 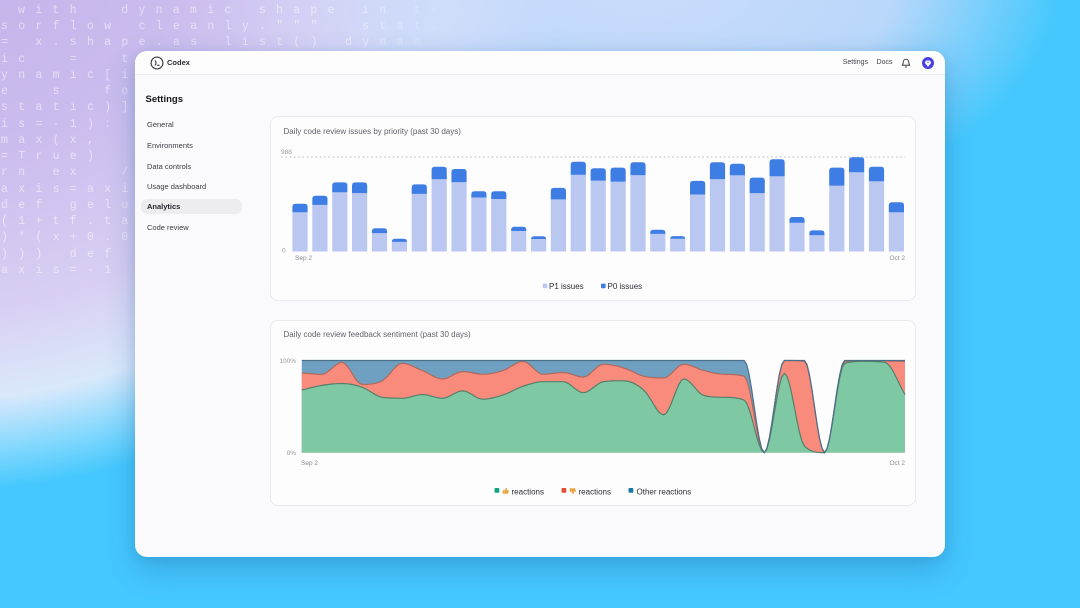 I want to click on svg-text: 0%, so click(x=292, y=453).